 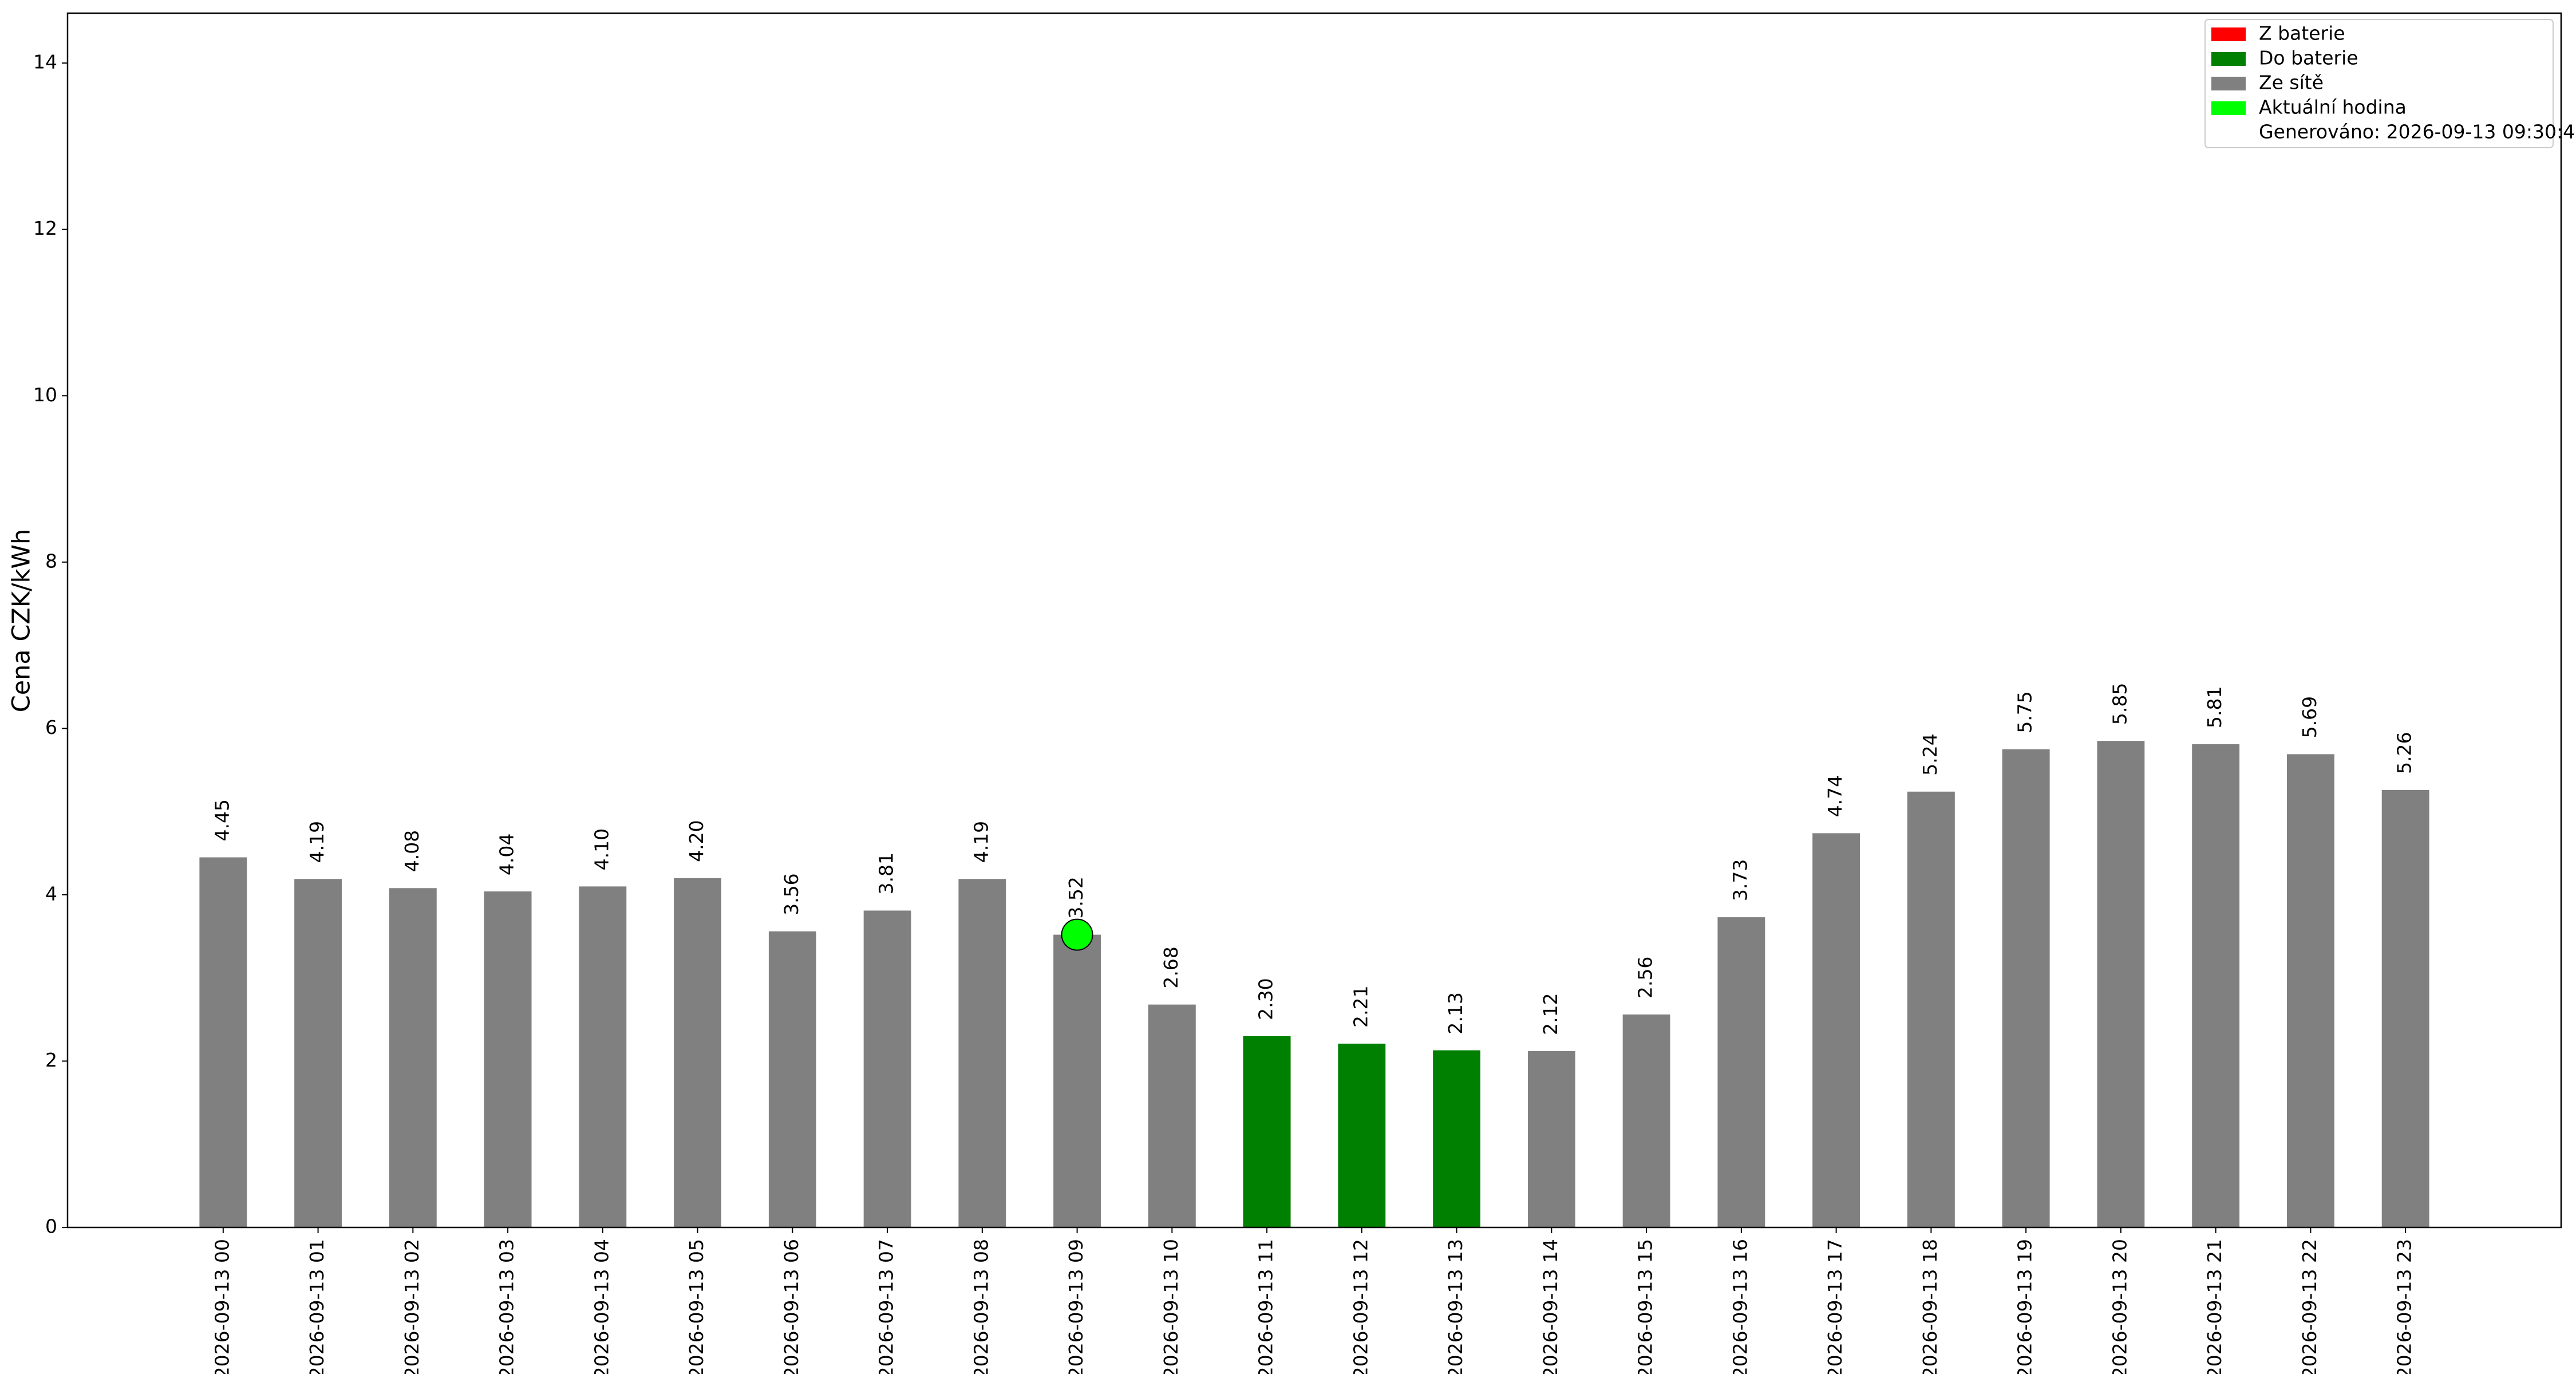 What do you see at coordinates (412, 851) in the screenshot?
I see `value-label: 4.08` at bounding box center [412, 851].